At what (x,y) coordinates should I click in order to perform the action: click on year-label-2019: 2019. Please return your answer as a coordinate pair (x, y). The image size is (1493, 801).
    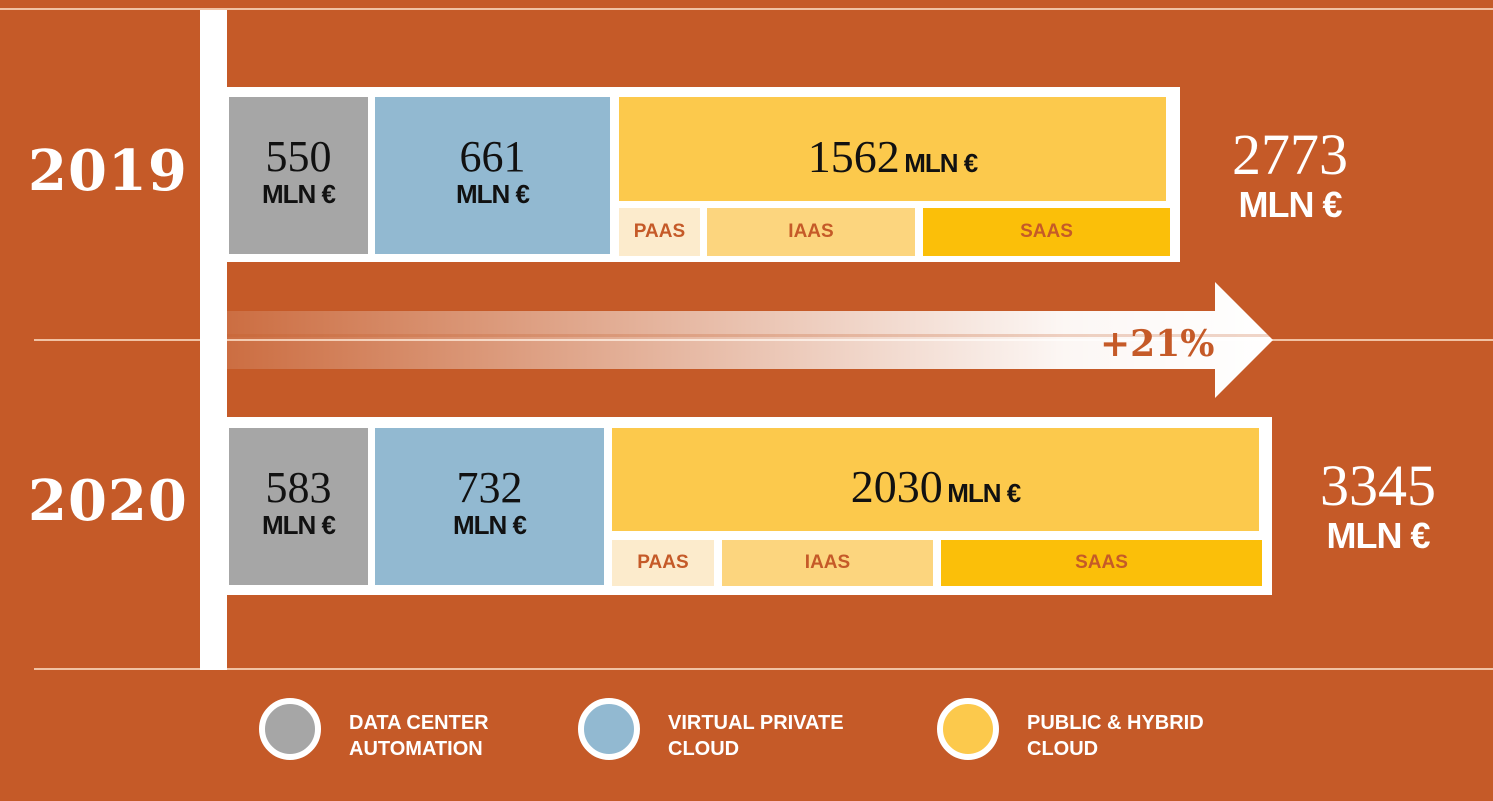
    Looking at the image, I should click on (108, 171).